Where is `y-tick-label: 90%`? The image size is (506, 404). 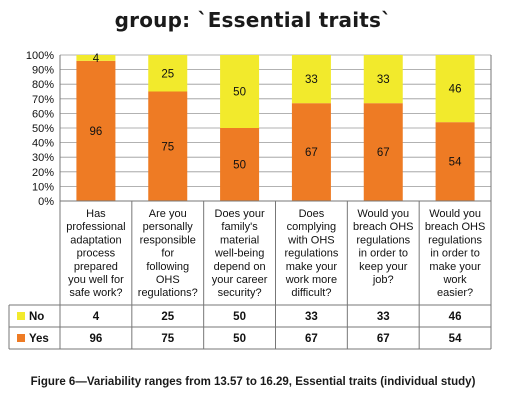
y-tick-label: 90% is located at coordinates (43, 71).